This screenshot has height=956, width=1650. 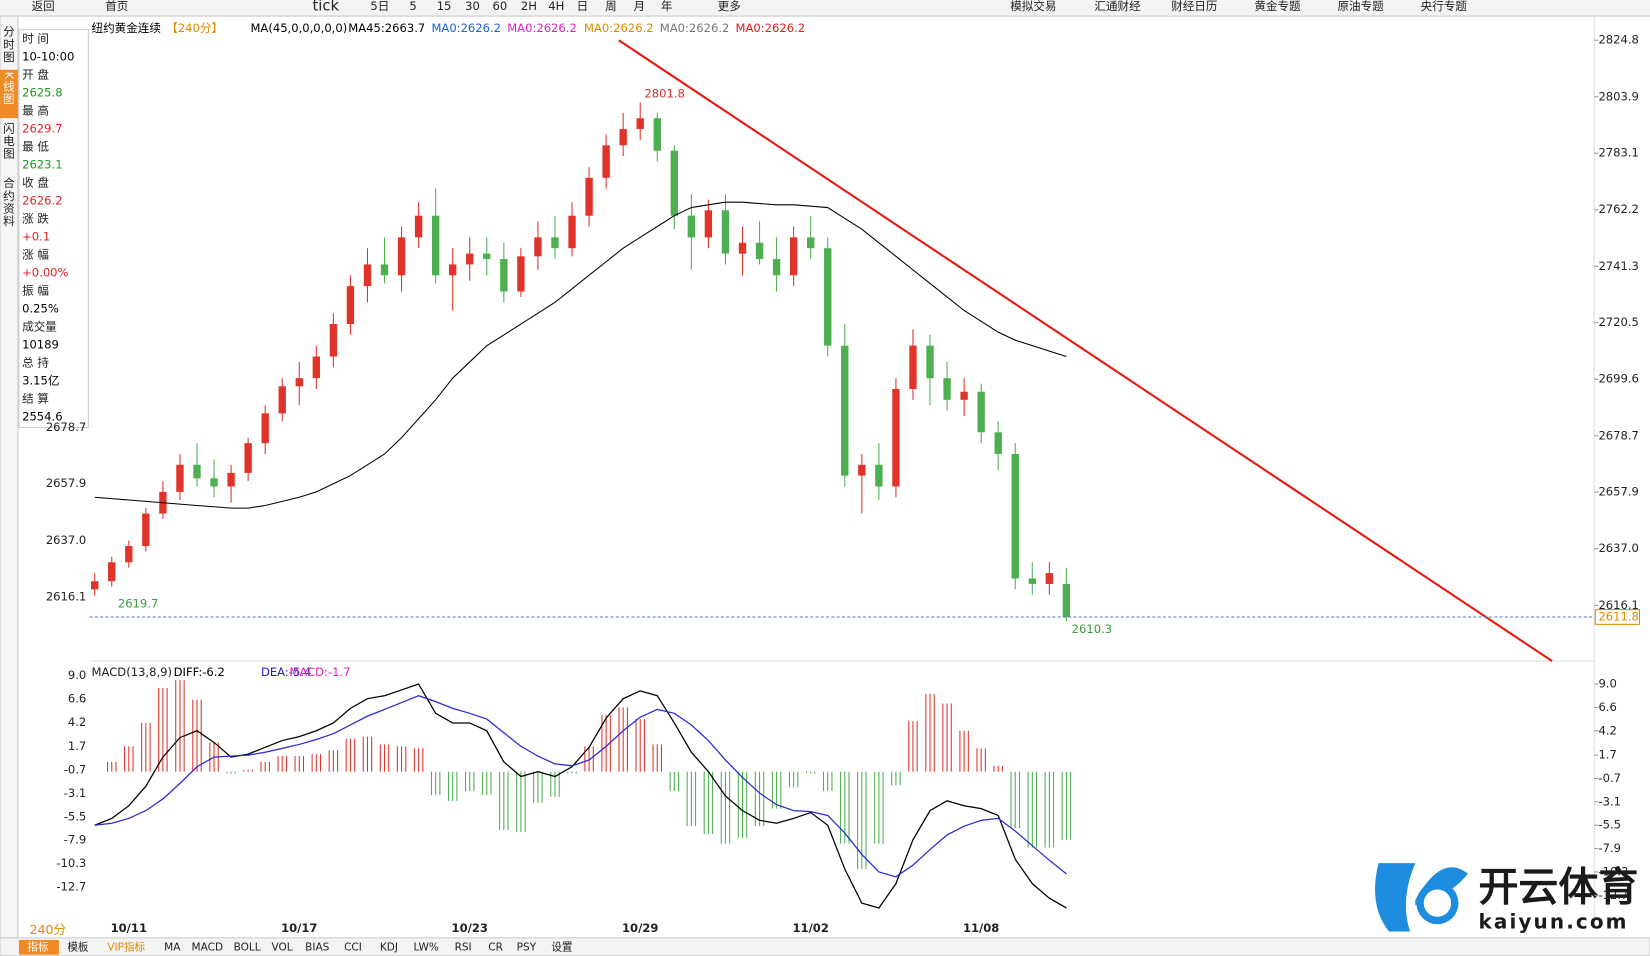 What do you see at coordinates (45, 273) in the screenshot?
I see `info-value: +0.00%` at bounding box center [45, 273].